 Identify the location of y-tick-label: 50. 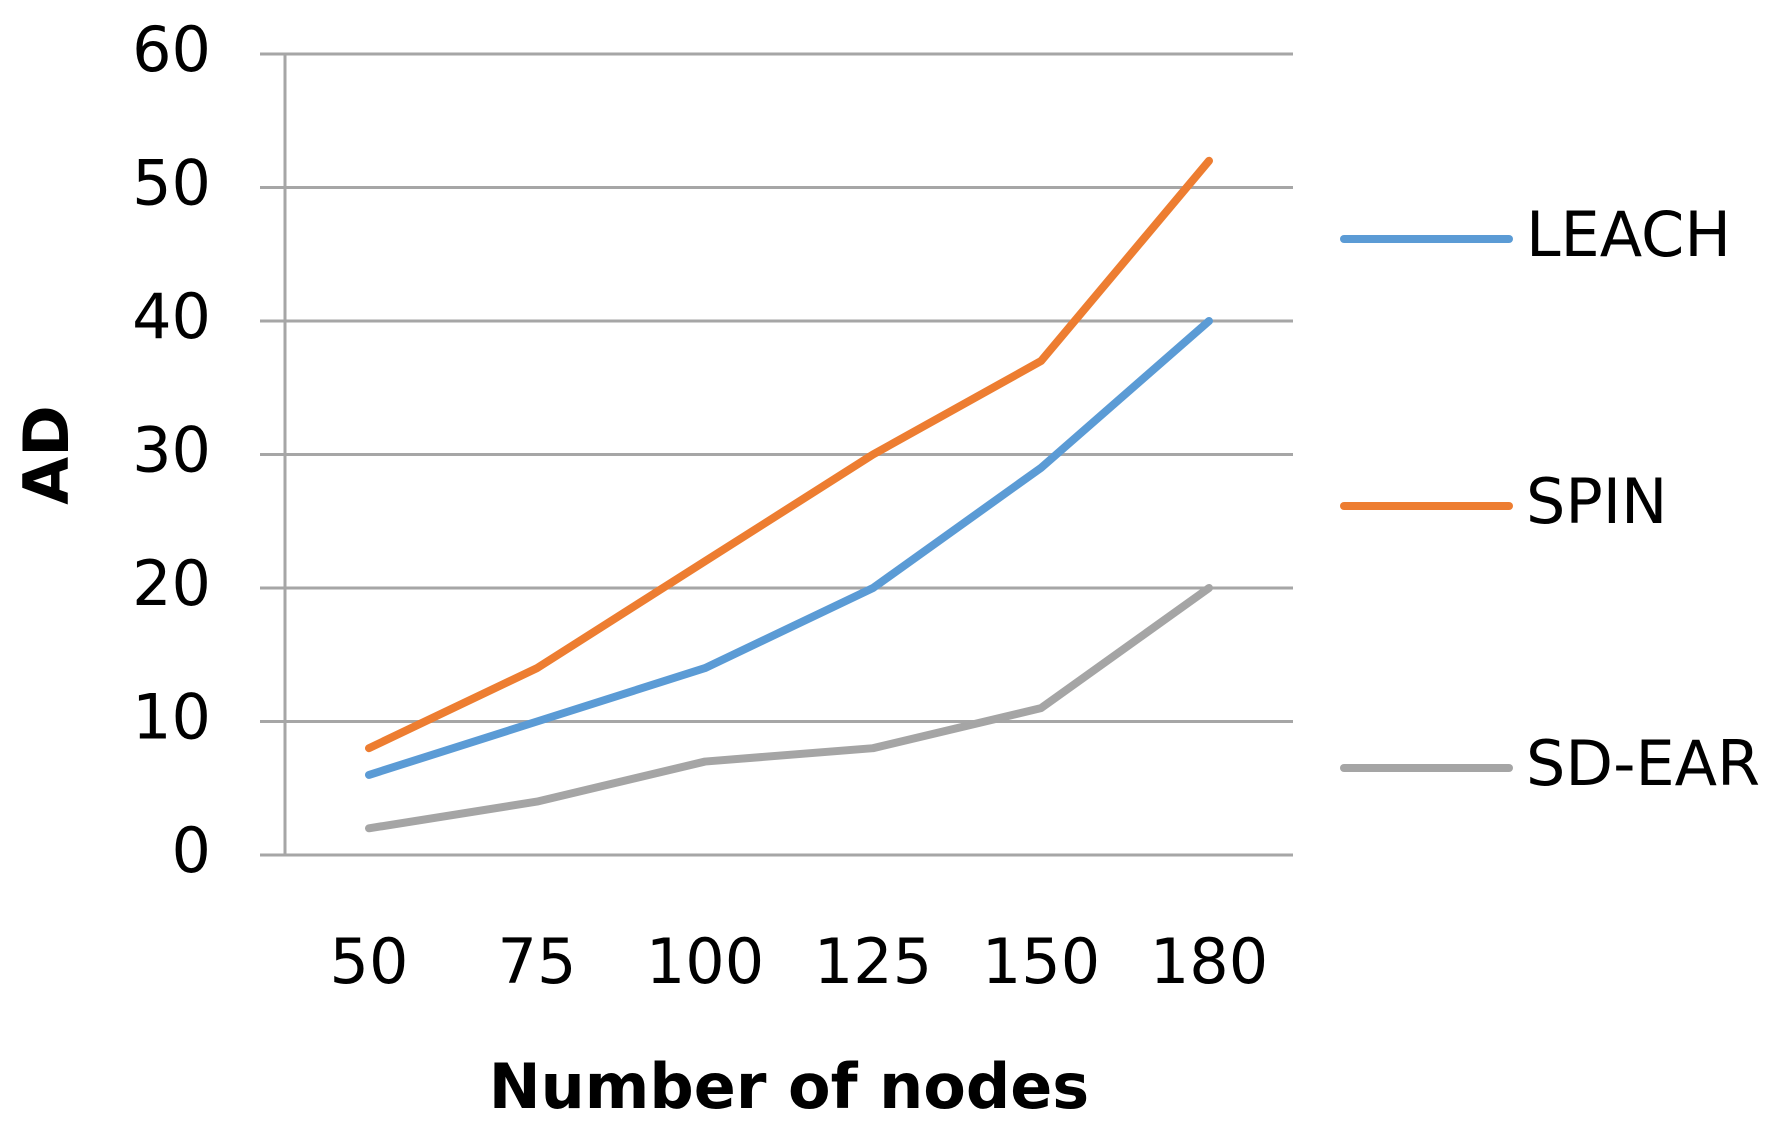
(171, 183).